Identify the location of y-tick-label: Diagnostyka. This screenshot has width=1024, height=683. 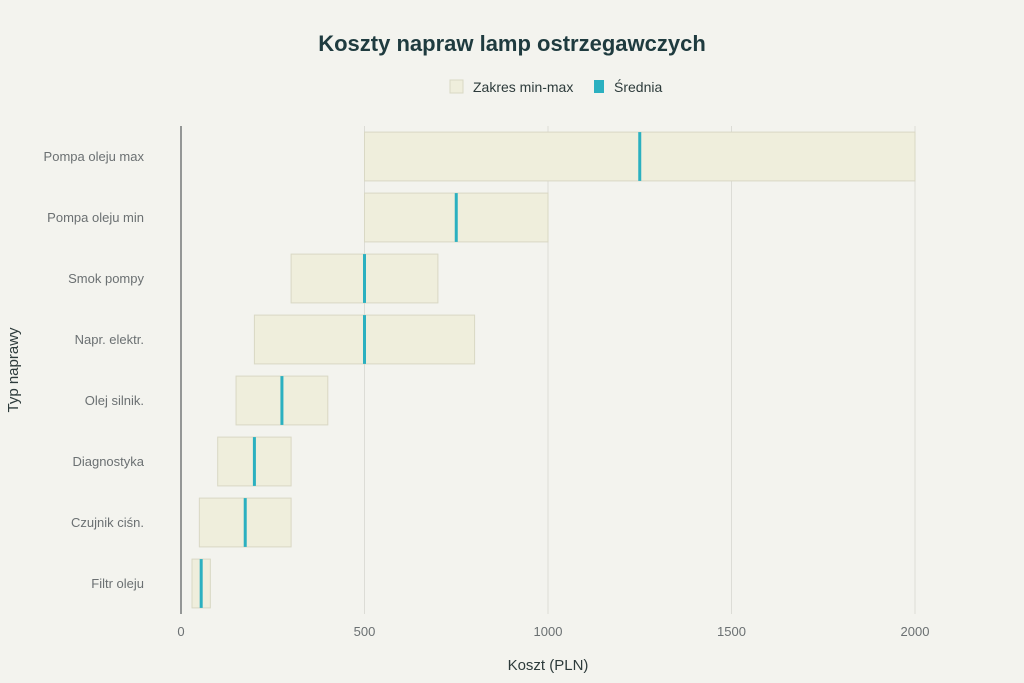
(108, 461).